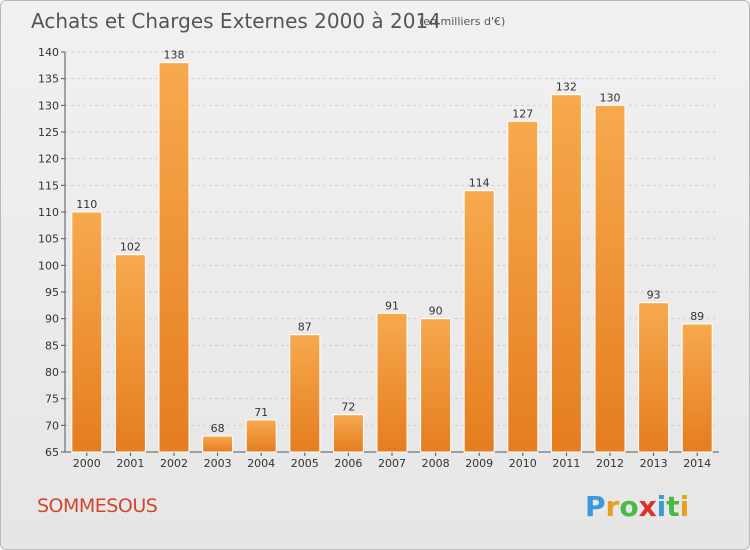 The height and width of the screenshot is (550, 750). I want to click on x-tick-label-2013: 2013, so click(654, 463).